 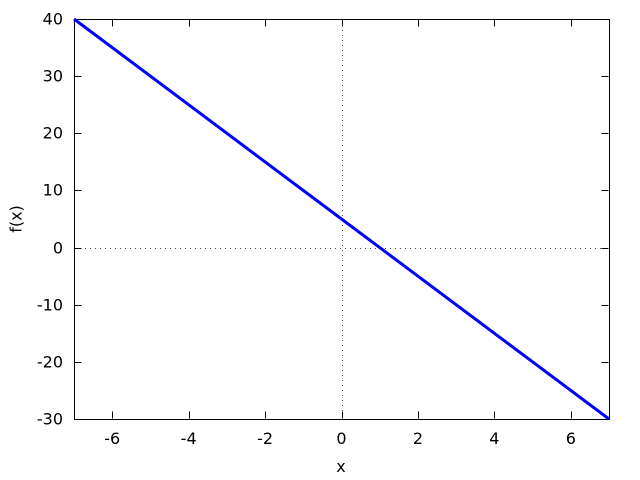 I want to click on y-tick-label: -20, so click(x=49, y=362).